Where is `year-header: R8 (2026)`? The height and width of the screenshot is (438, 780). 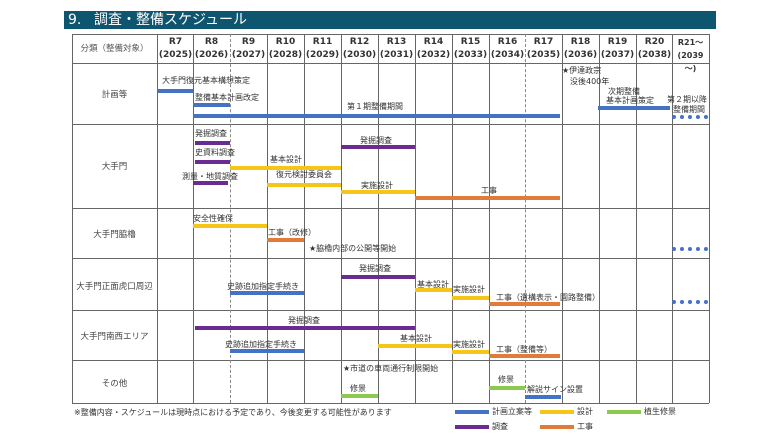 year-header: R8 (2026) is located at coordinates (211, 48).